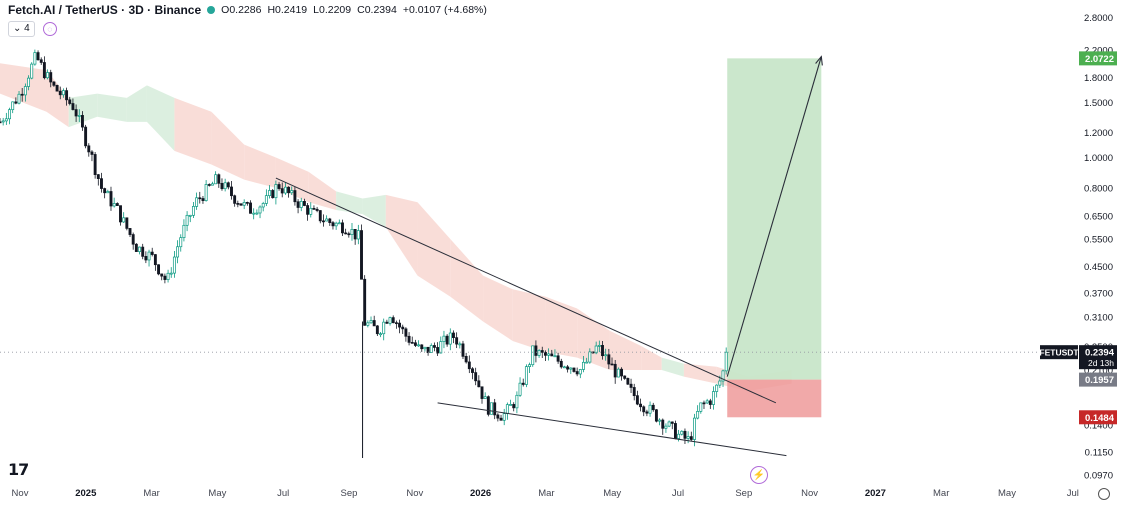 This screenshot has height=505, width=1125. I want to click on collapse-indicators-button: ⌄ 4, so click(21, 29).